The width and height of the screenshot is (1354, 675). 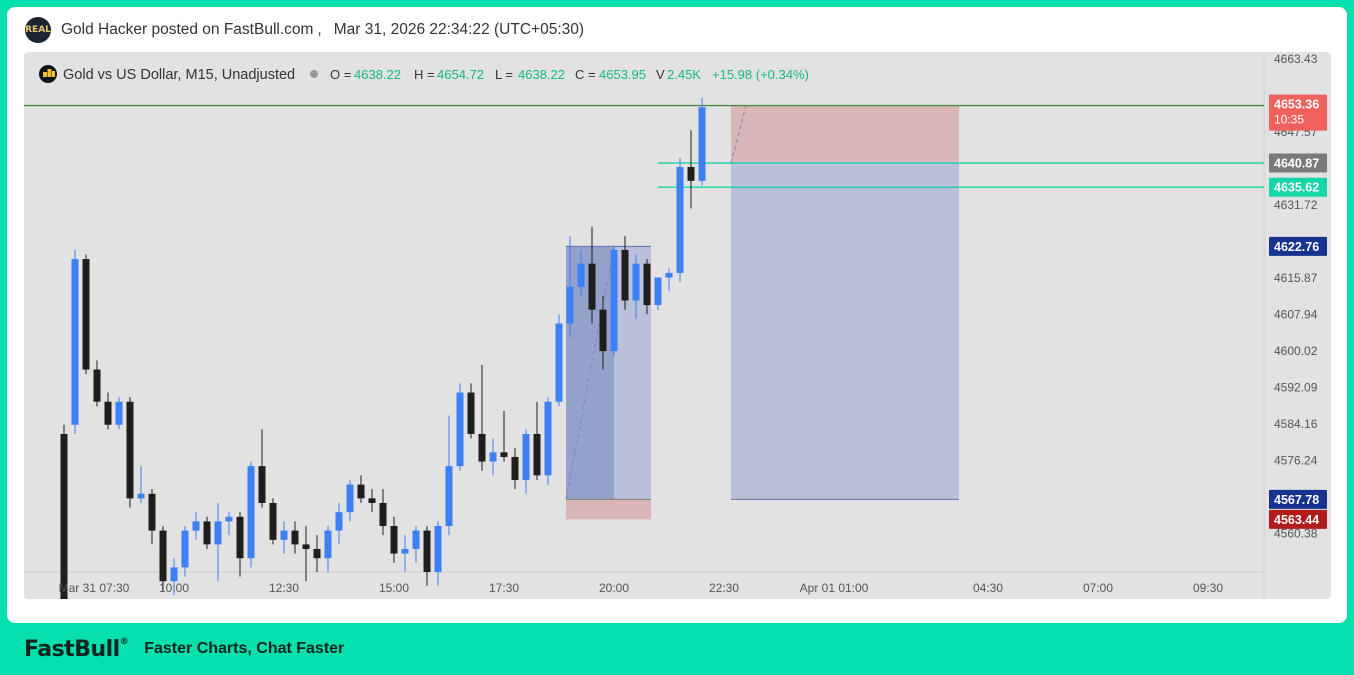 What do you see at coordinates (1289, 120) in the screenshot?
I see `price-tag-countdown: 10:35` at bounding box center [1289, 120].